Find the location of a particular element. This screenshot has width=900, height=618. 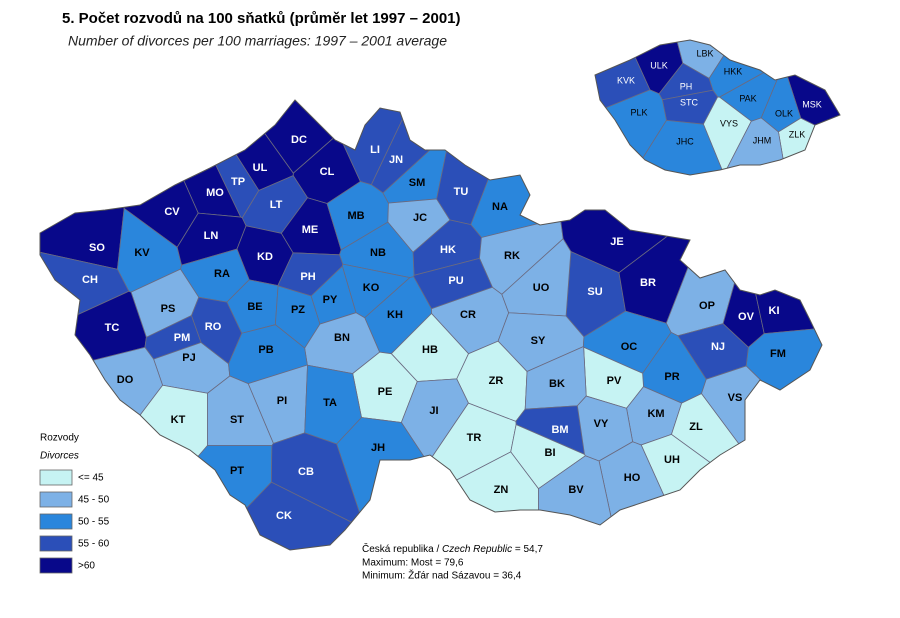

district-label: BR is located at coordinates (648, 283).